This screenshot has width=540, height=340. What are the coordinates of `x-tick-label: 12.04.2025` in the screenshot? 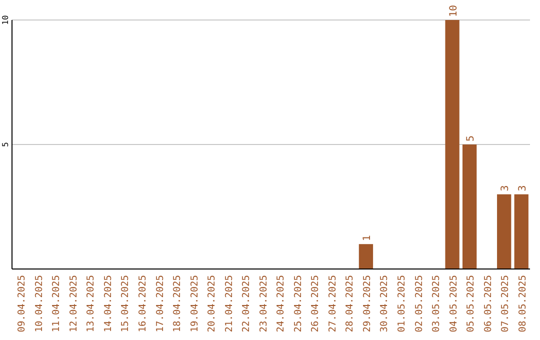 It's located at (74, 303).